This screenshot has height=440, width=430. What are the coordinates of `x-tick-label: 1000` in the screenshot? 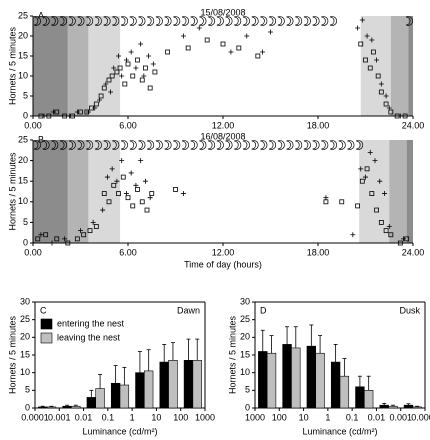 It's located at (205, 417).